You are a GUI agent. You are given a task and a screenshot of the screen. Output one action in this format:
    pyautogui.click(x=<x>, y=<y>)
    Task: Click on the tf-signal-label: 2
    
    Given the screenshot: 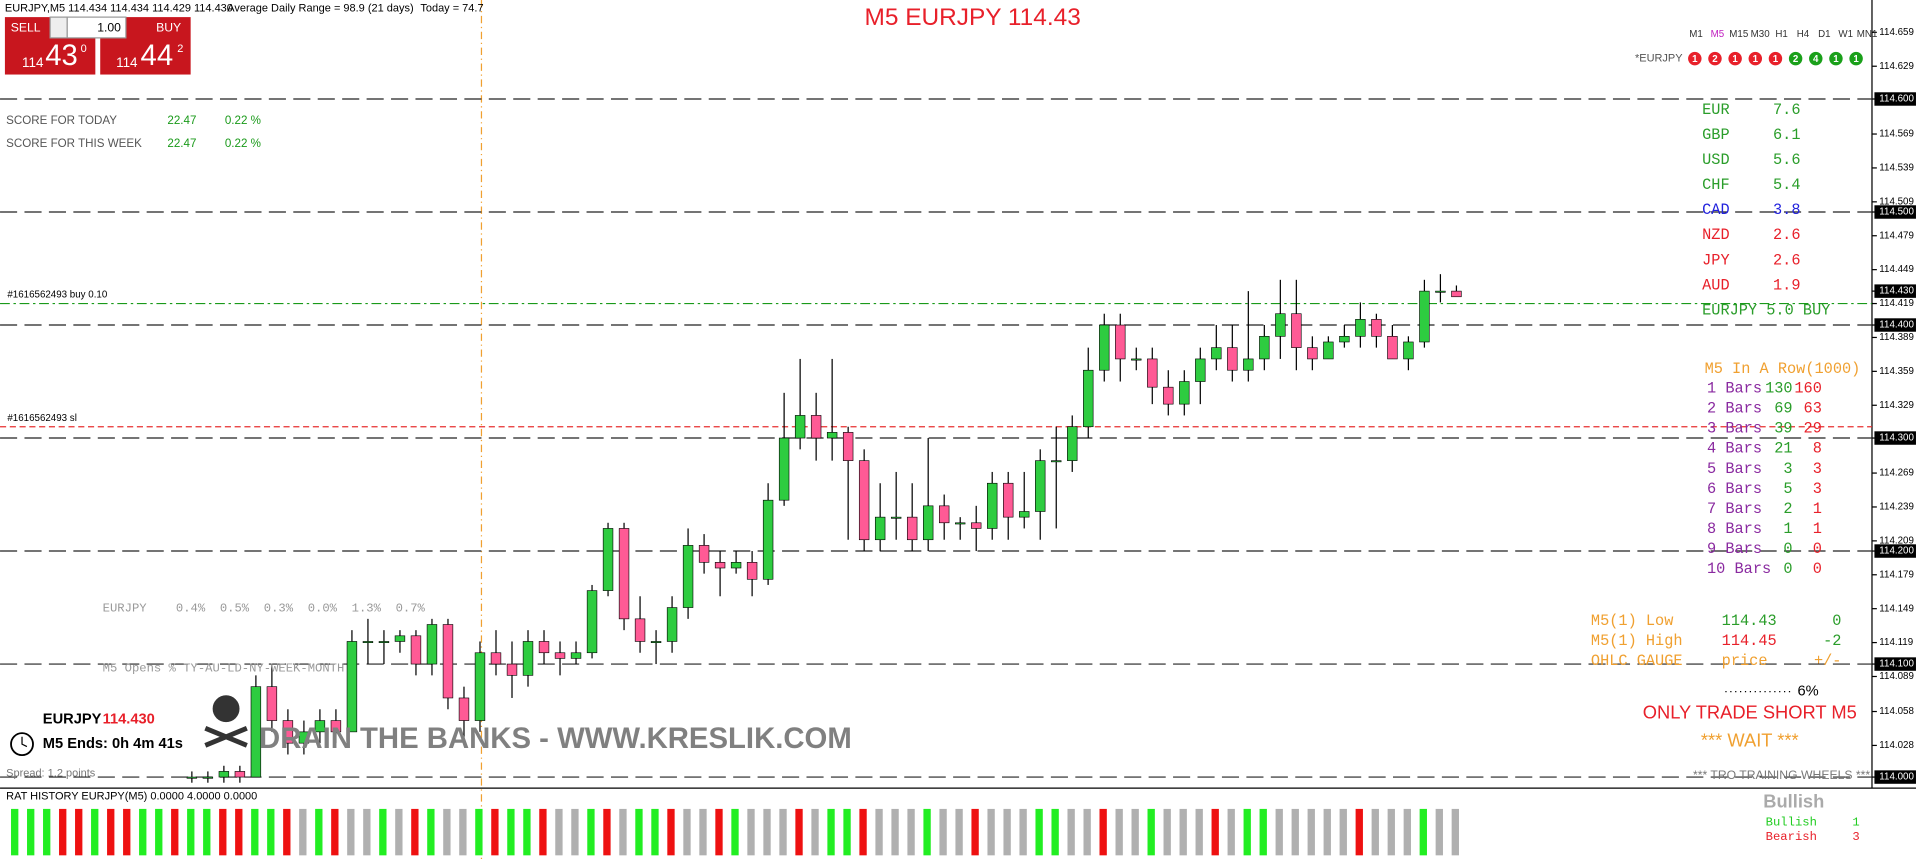 What is the action you would take?
    pyautogui.click(x=1715, y=59)
    